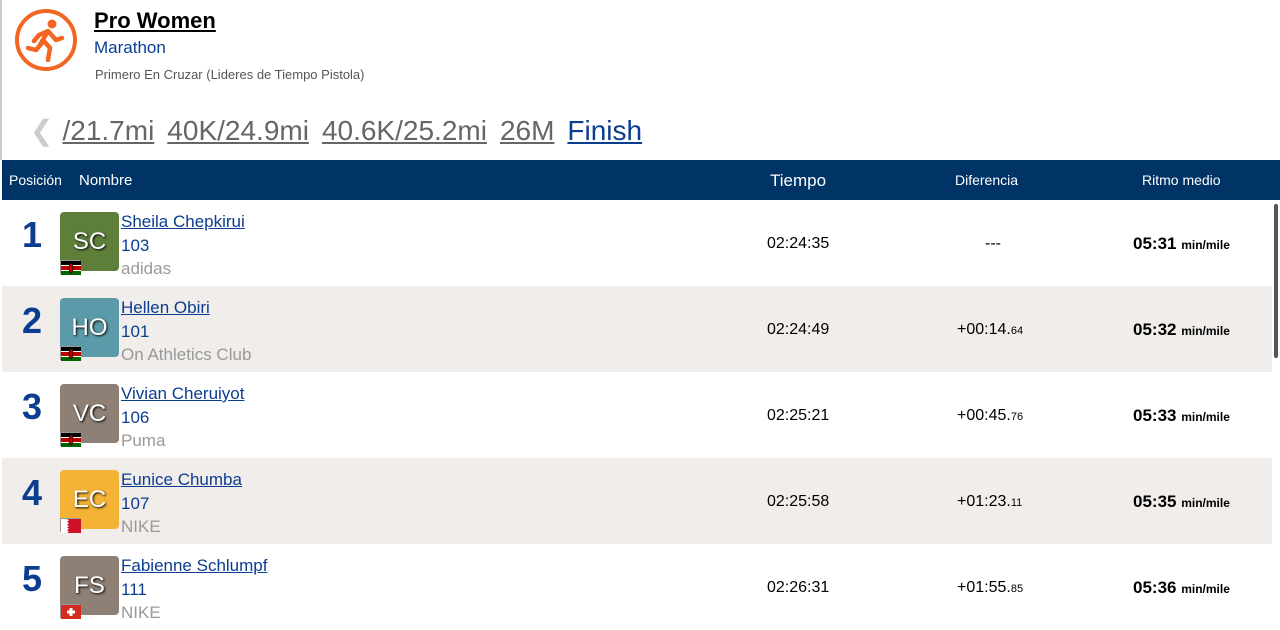 Image resolution: width=1280 pixels, height=630 pixels. Describe the element at coordinates (165, 307) in the screenshot. I see `athlete-name-link: Hellen Obiri` at that location.